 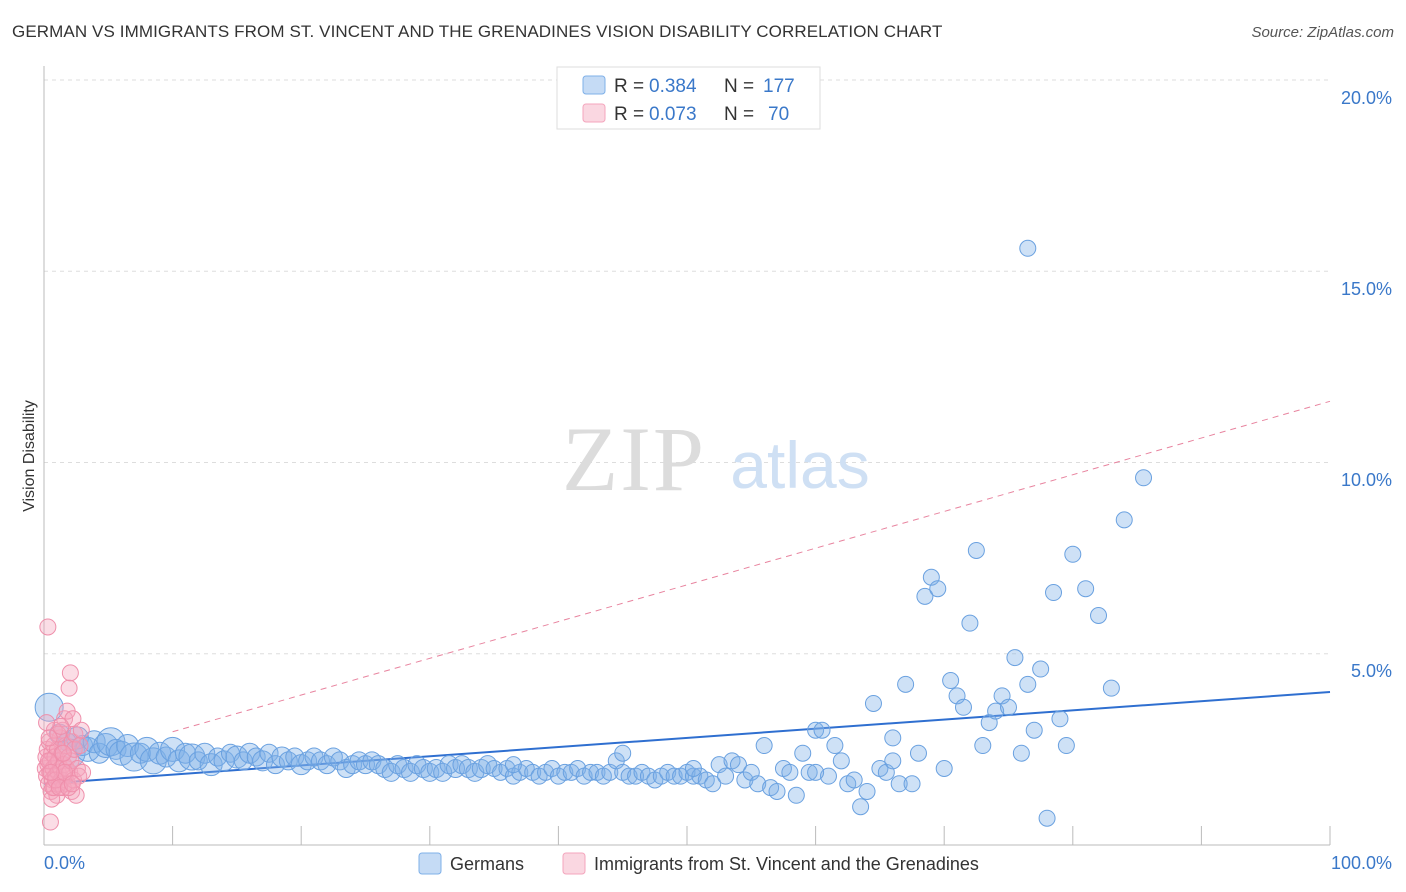 What do you see at coordinates (634, 459) in the screenshot?
I see `watermark-zip: ZIP` at bounding box center [634, 459].